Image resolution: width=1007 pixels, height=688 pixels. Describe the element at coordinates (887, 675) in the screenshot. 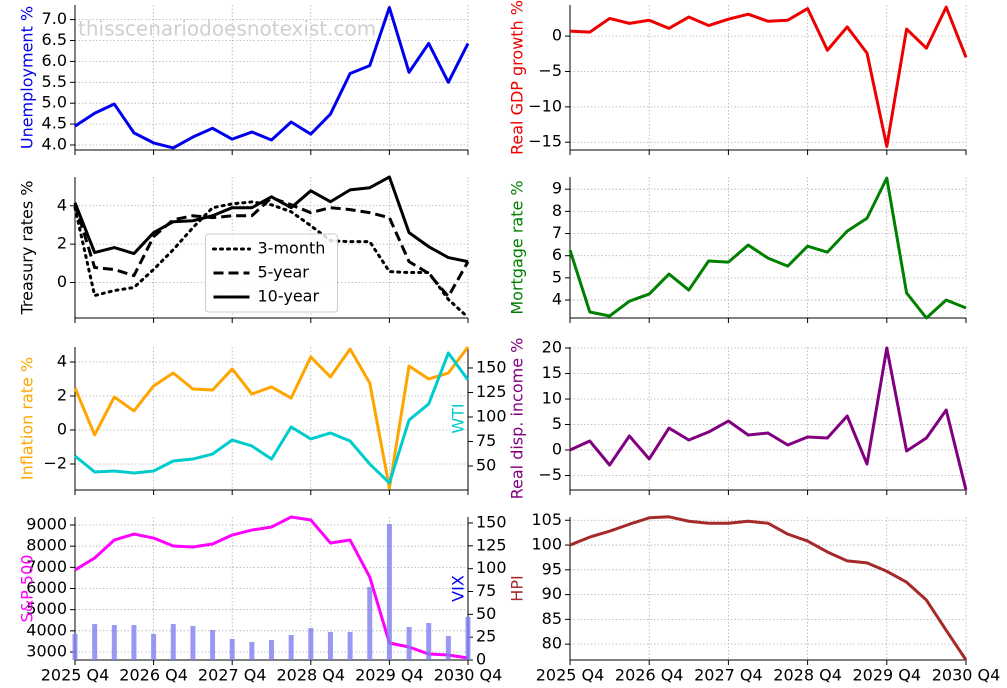

I see `x-tick-label: 2029 Q4` at that location.